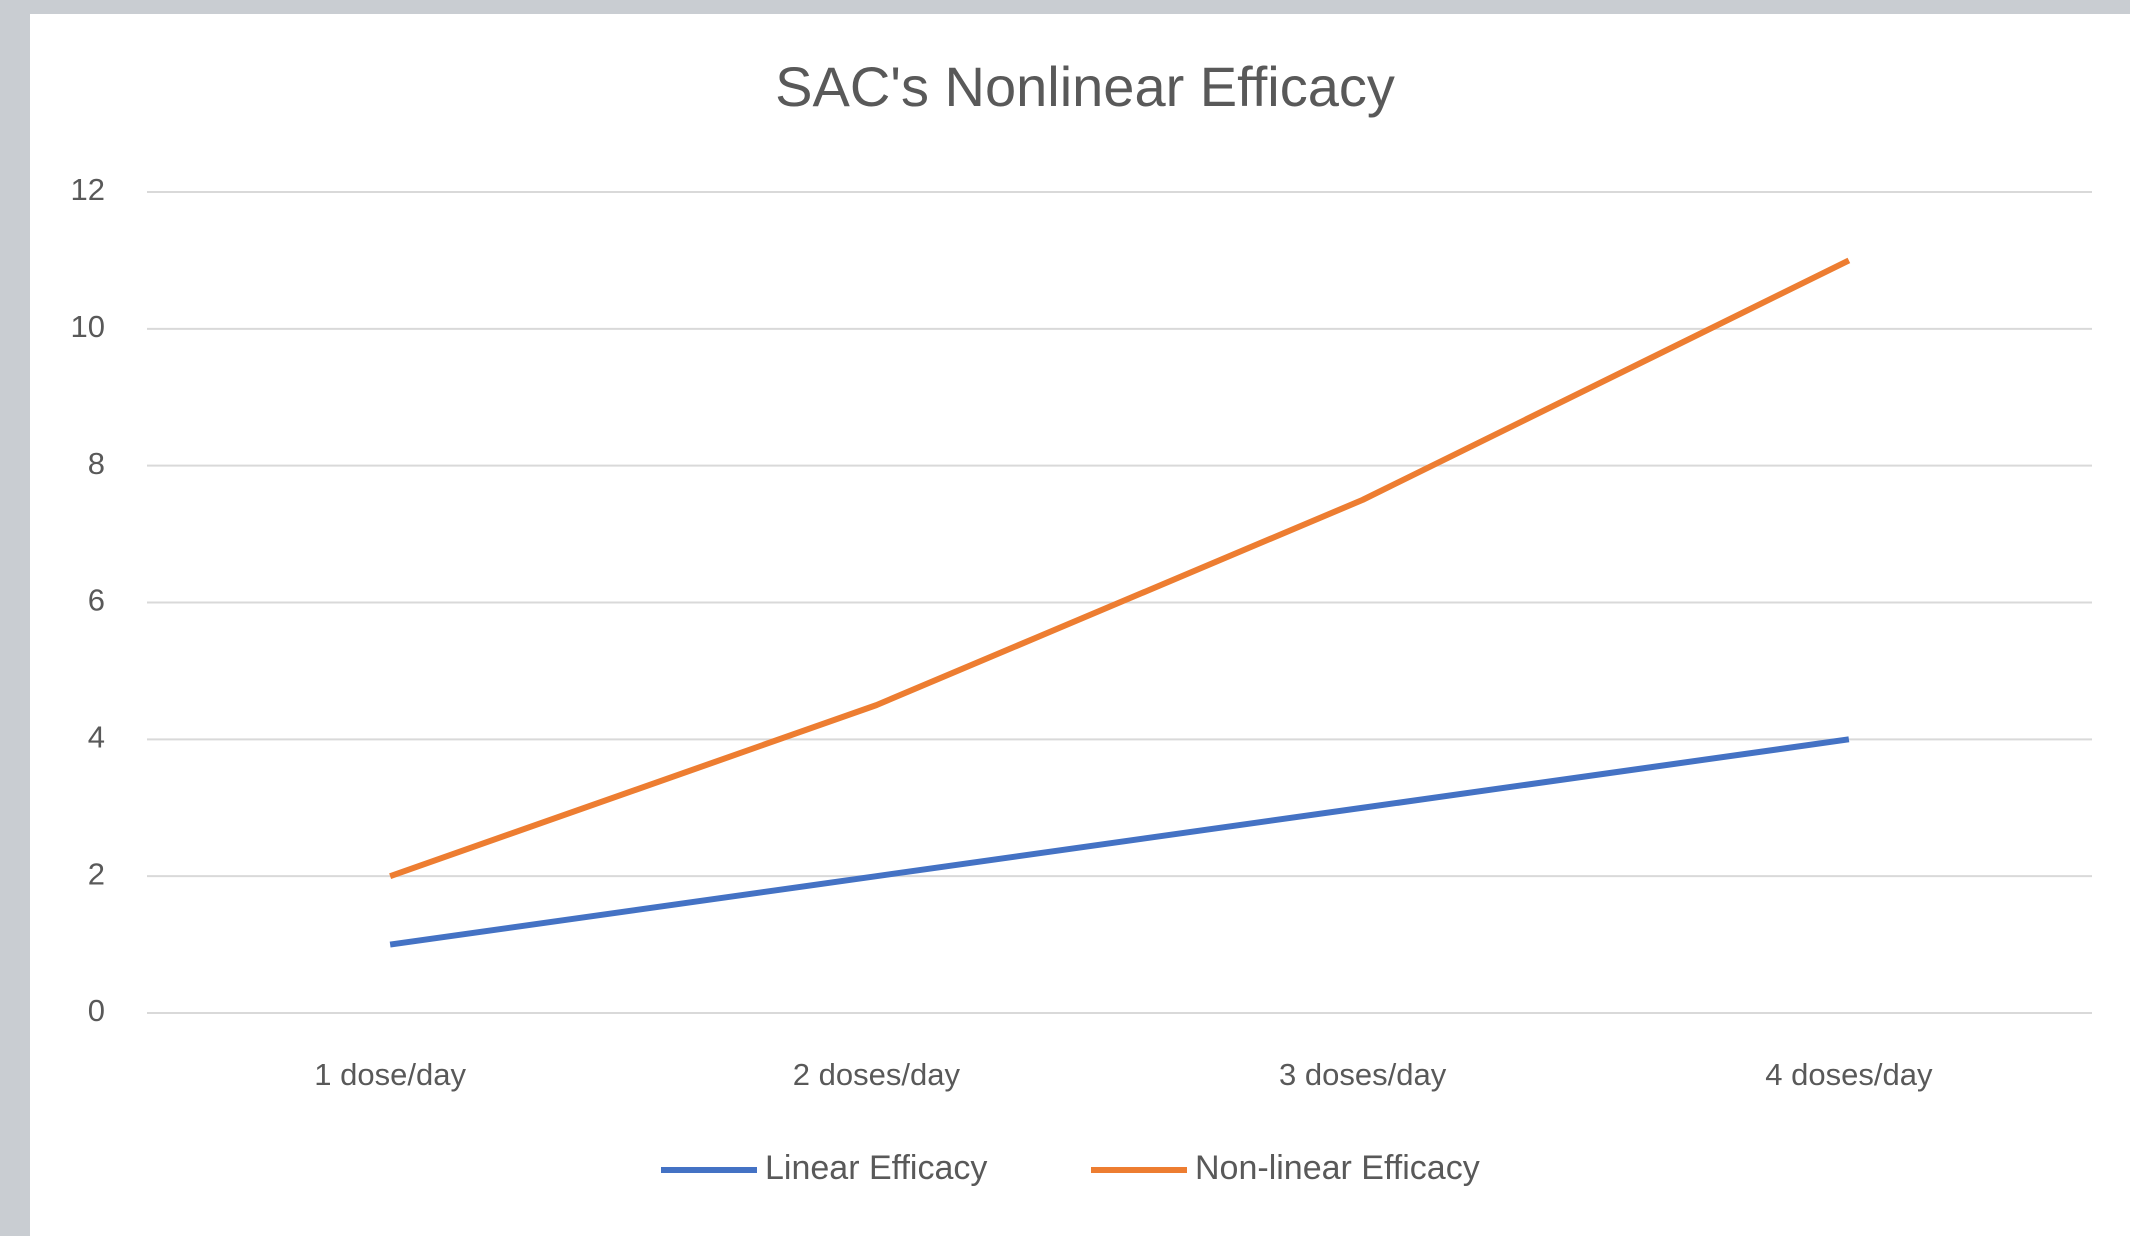 This screenshot has width=2130, height=1236. What do you see at coordinates (96, 600) in the screenshot?
I see `y-tick-label: 6` at bounding box center [96, 600].